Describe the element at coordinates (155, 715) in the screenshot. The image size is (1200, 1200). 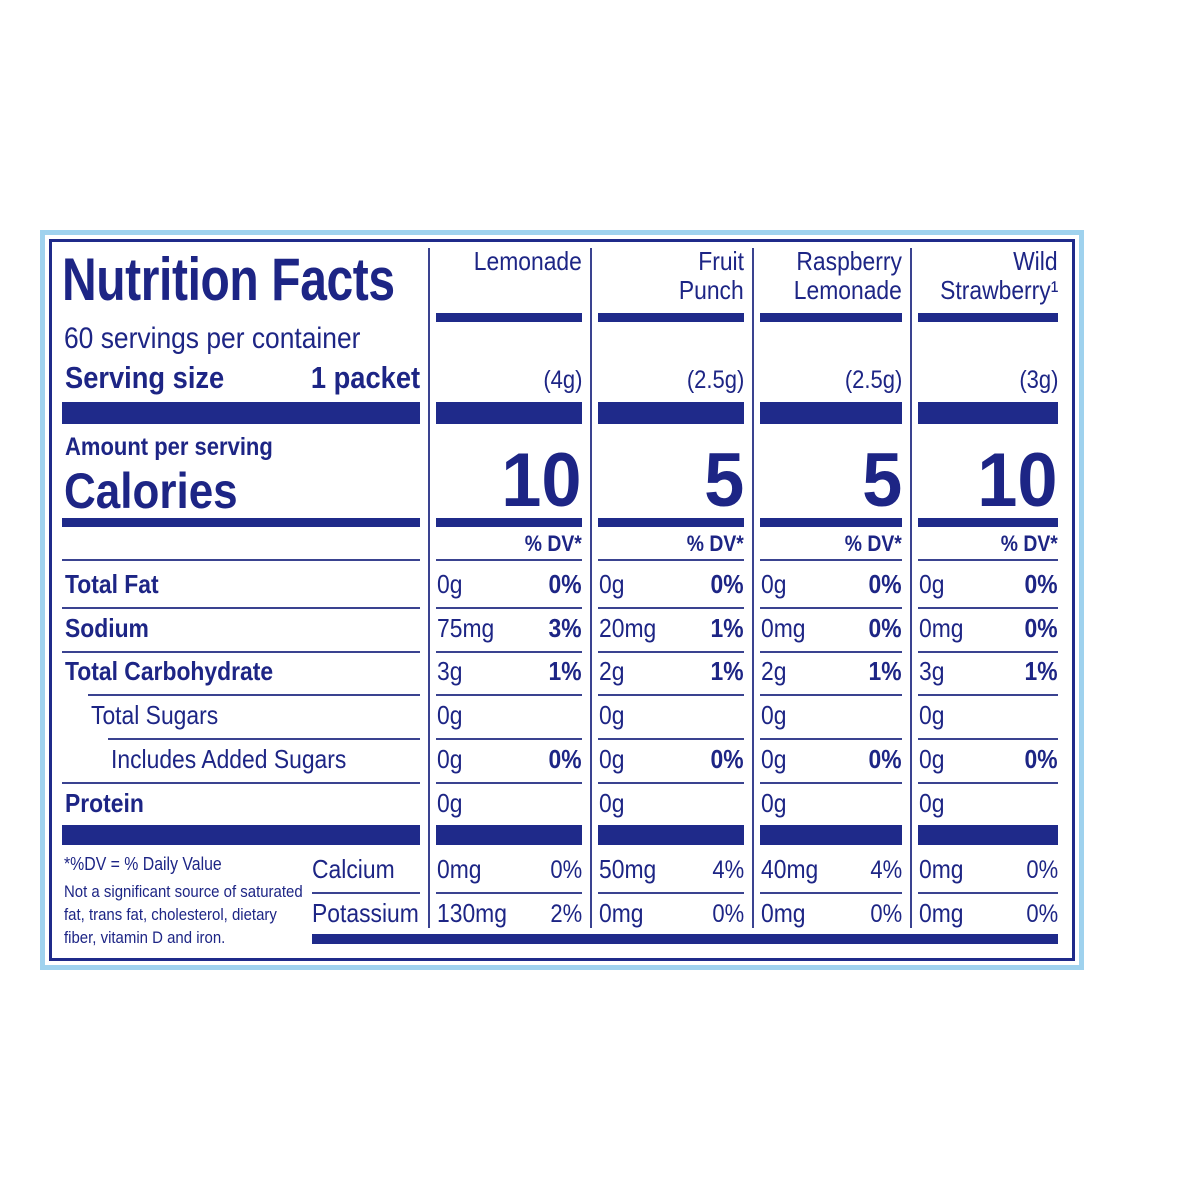
I see `nutrient-label: Total Sugars` at that location.